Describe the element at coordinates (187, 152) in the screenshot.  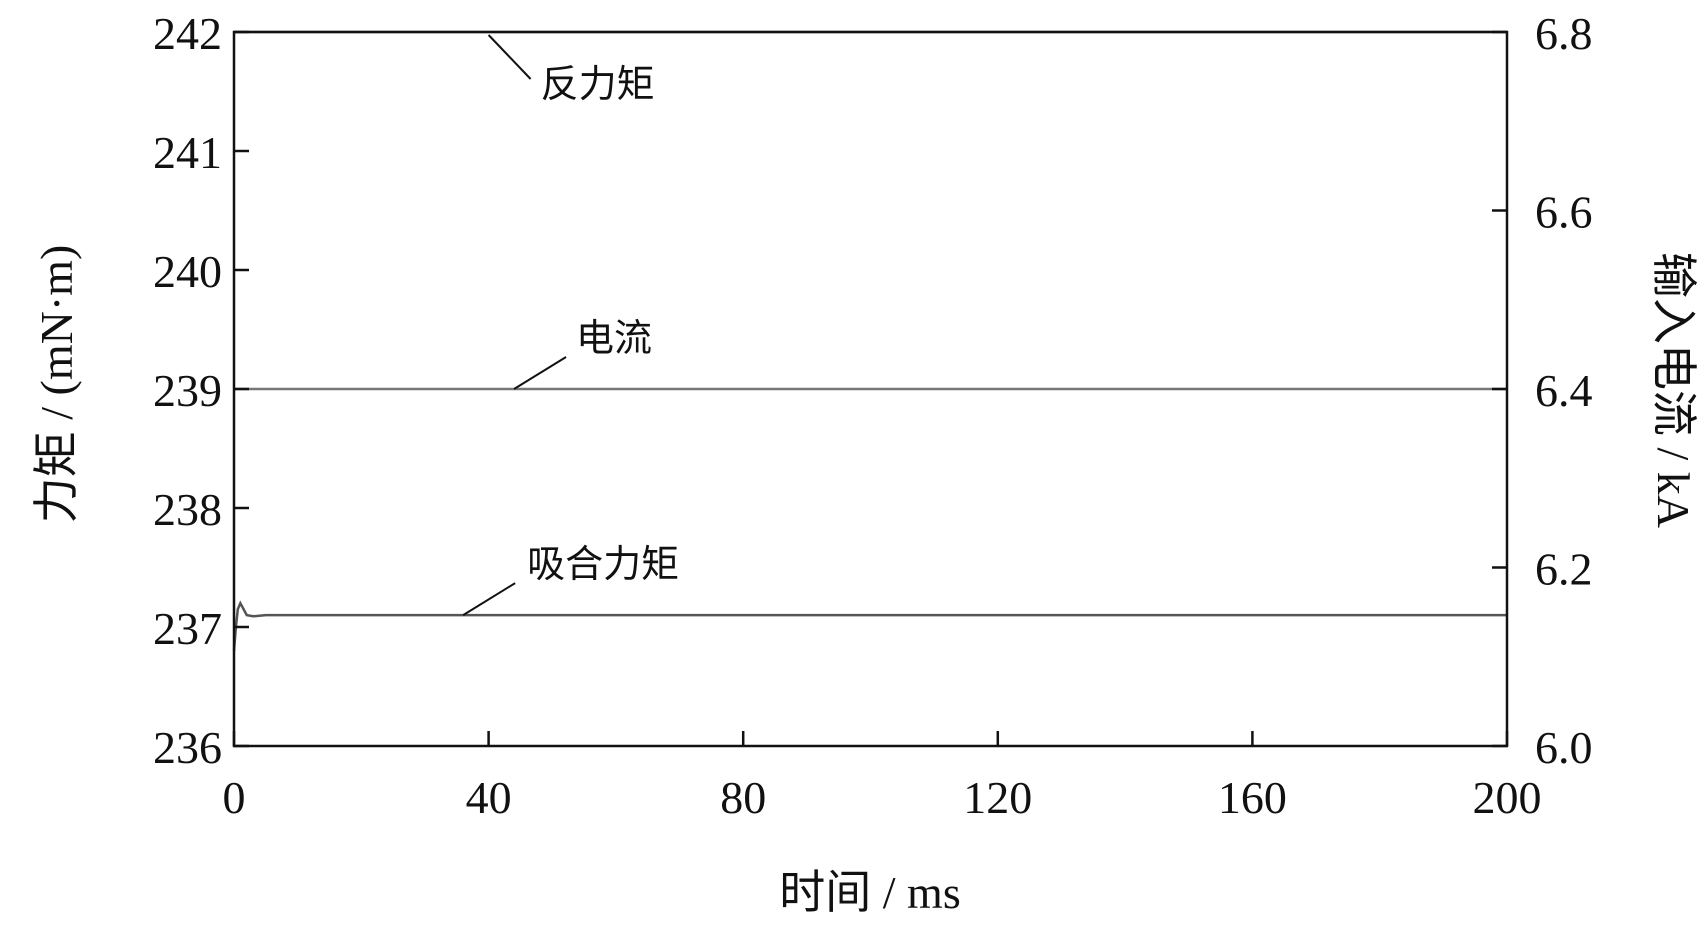
I see `y-left-tick-label: 241` at that location.